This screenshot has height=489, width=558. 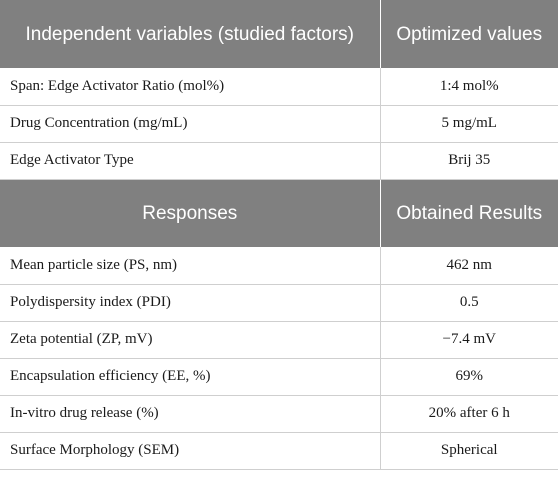 I want to click on table-row: Surface Morphology (SEM) Spherical, so click(x=279, y=451).